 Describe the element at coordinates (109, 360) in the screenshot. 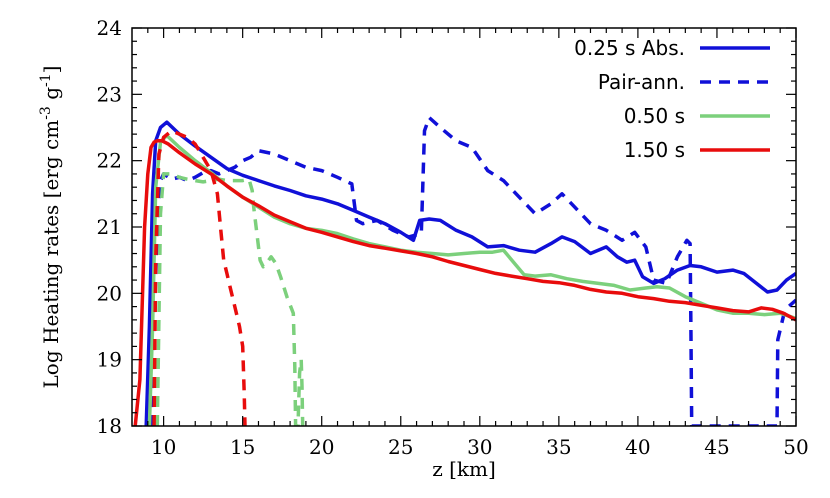

I see `y-tick-label-1: 19` at that location.